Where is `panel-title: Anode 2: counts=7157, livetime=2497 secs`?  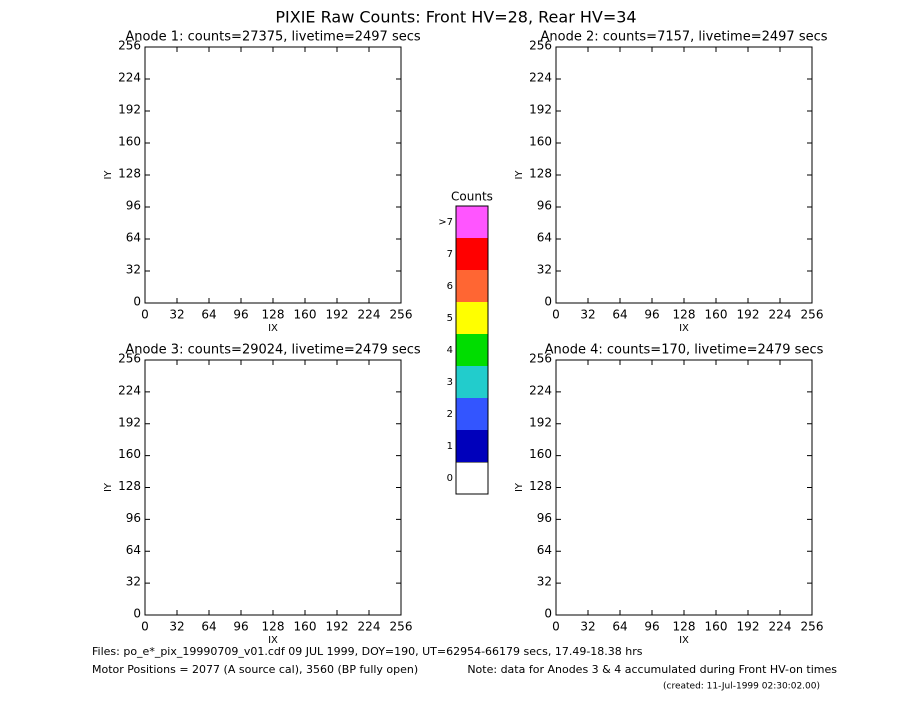 panel-title: Anode 2: counts=7157, livetime=2497 secs is located at coordinates (683, 37).